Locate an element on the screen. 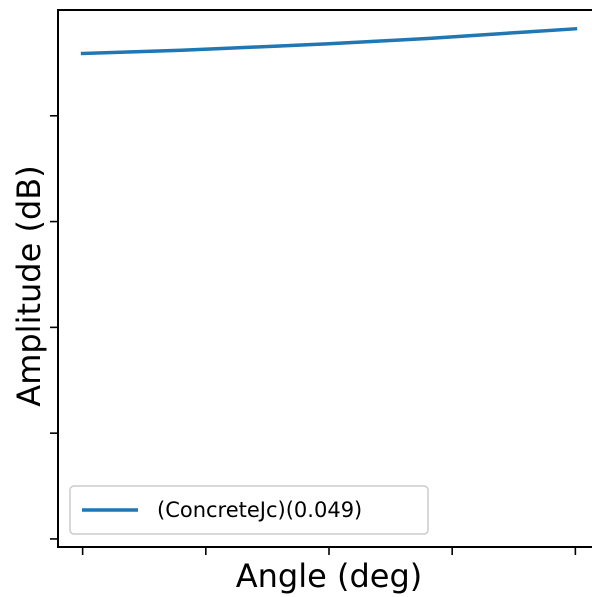 The height and width of the screenshot is (597, 592). x-axis-ticks is located at coordinates (329, 551).